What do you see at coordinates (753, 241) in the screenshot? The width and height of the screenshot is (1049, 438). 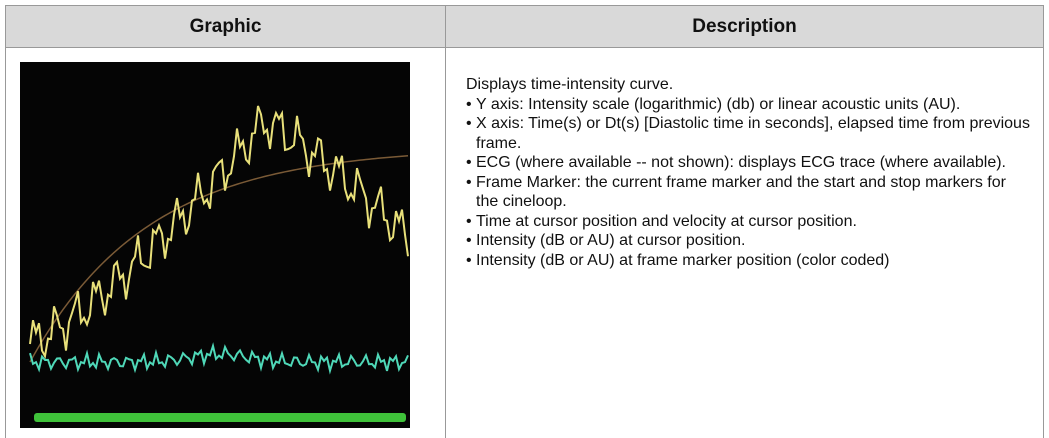 I see `item: Intensity (dB or AU) at cursor position.` at bounding box center [753, 241].